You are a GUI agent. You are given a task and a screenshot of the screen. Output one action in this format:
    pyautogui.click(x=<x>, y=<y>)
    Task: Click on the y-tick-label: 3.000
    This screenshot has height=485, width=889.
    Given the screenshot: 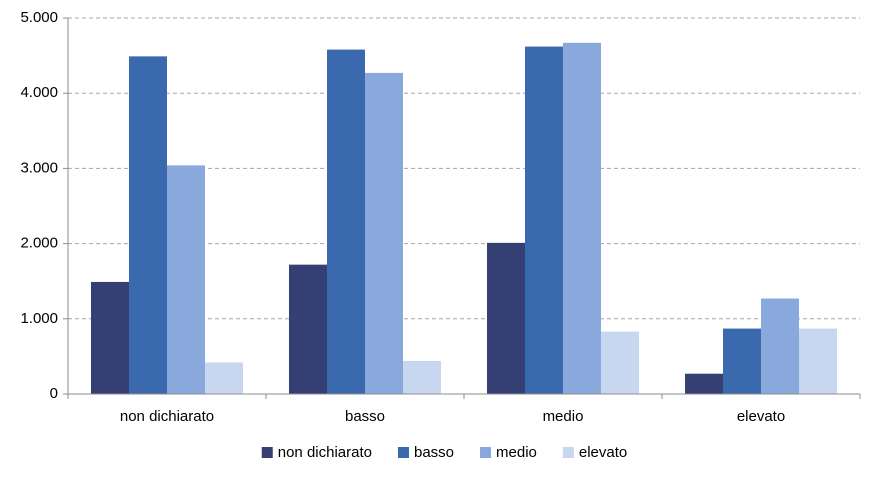 What is the action you would take?
    pyautogui.click(x=39, y=167)
    